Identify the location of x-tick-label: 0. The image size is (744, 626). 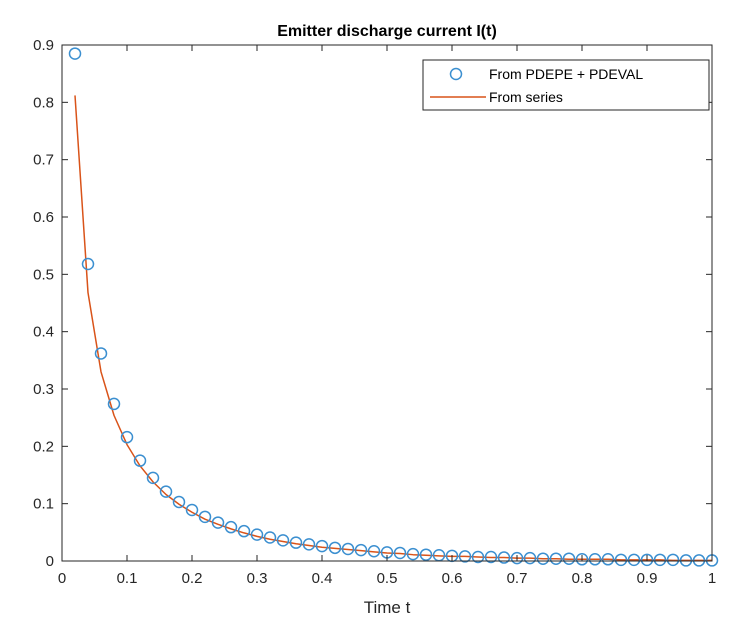
(62, 578).